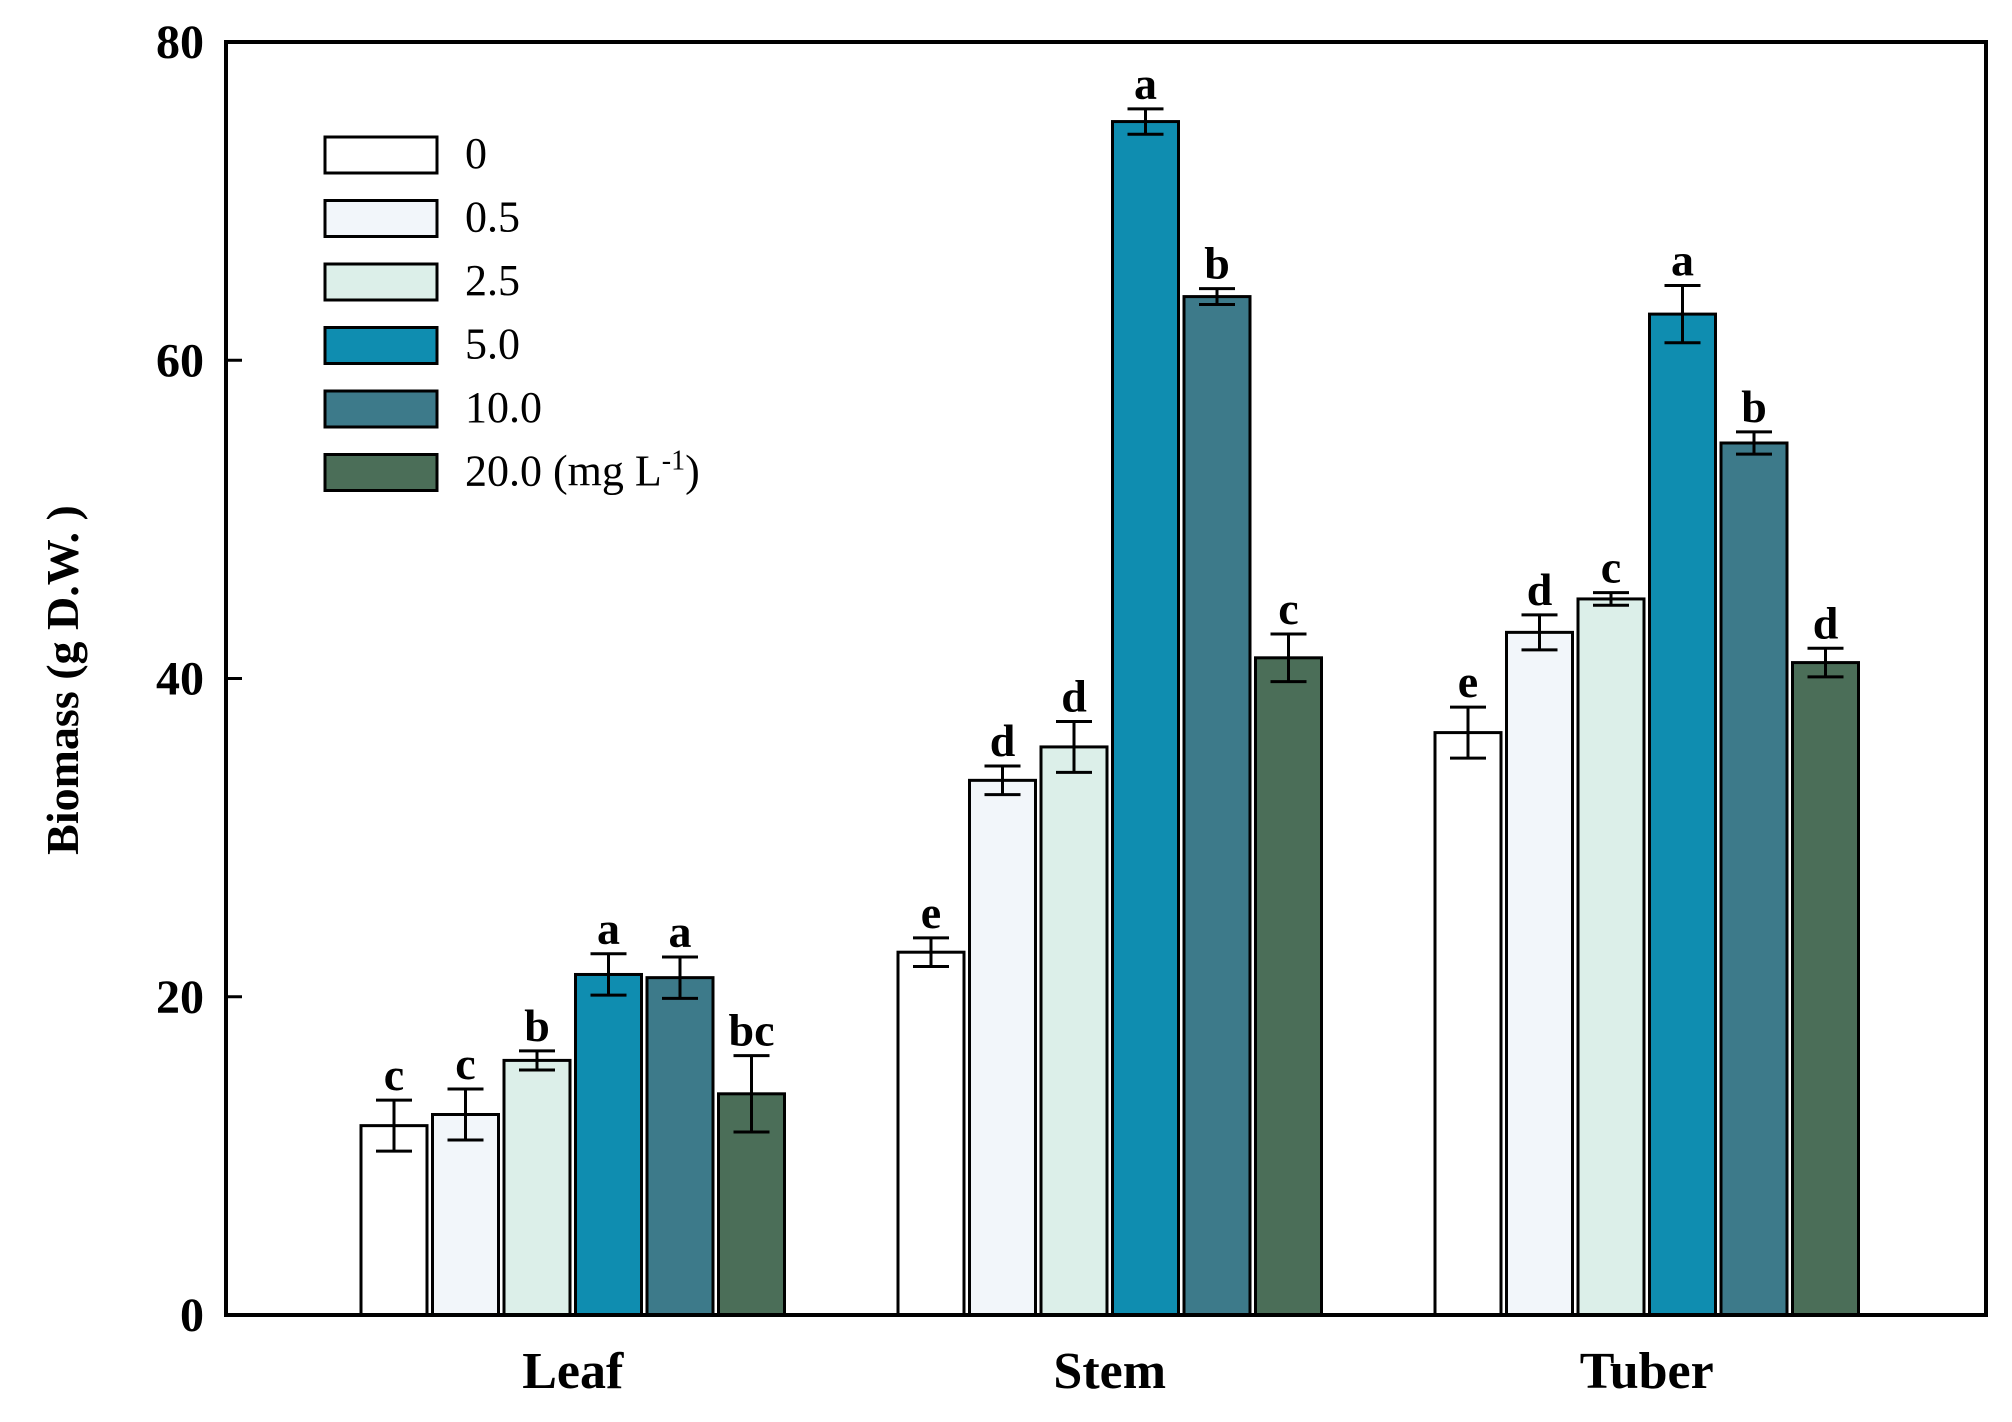 Image resolution: width=2012 pixels, height=1422 pixels. What do you see at coordinates (563, 471) in the screenshot?
I see `legend-label-value: 20.0 (mg L` at bounding box center [563, 471].